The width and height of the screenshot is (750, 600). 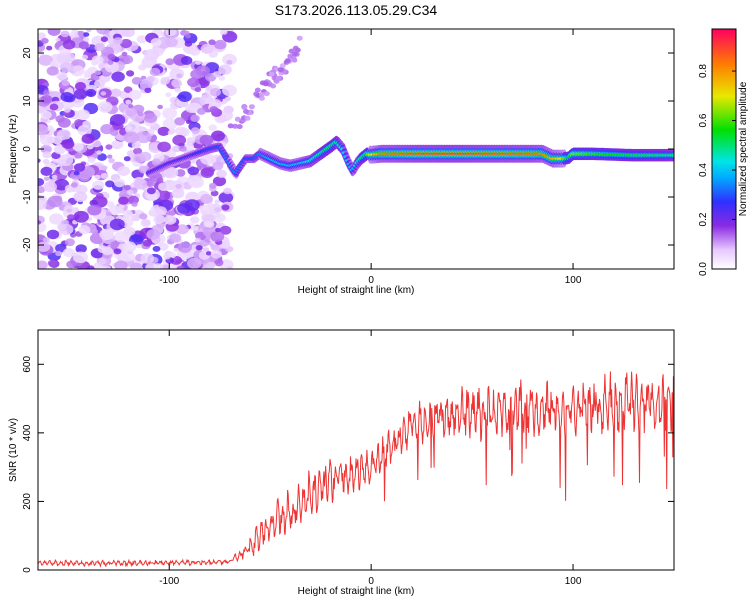 I want to click on colorbar-tick-label: 0.4, so click(x=703, y=170).